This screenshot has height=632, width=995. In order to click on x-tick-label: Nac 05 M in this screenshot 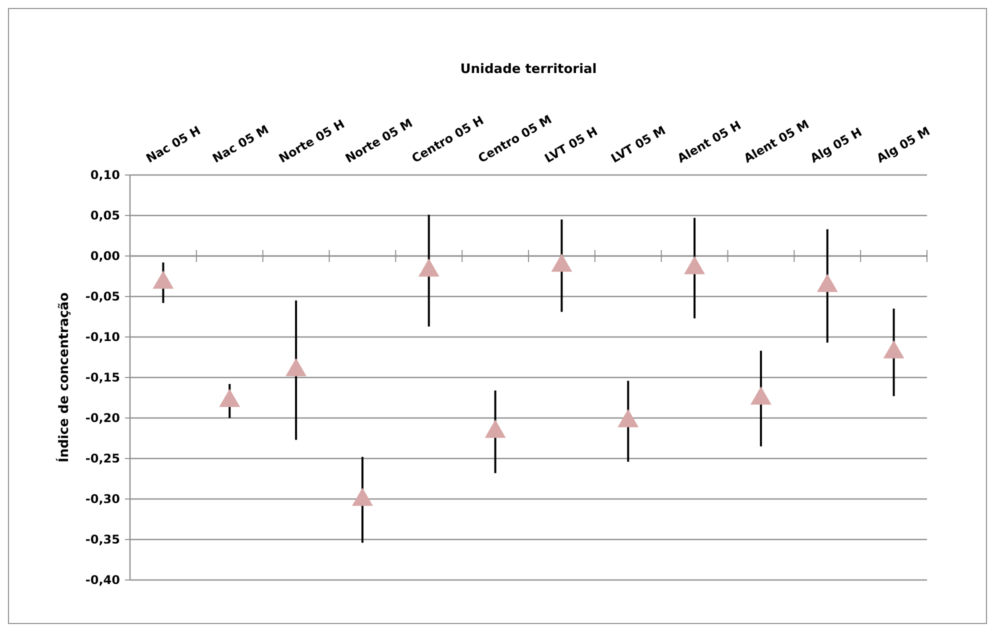, I will do `click(241, 144)`.